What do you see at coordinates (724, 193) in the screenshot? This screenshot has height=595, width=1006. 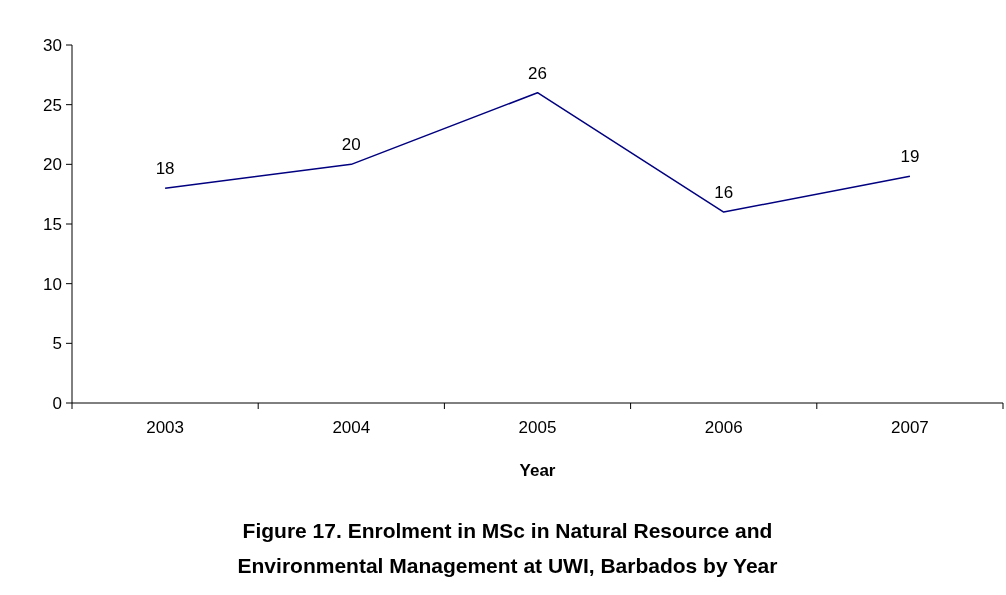 I see `data-label: 16` at bounding box center [724, 193].